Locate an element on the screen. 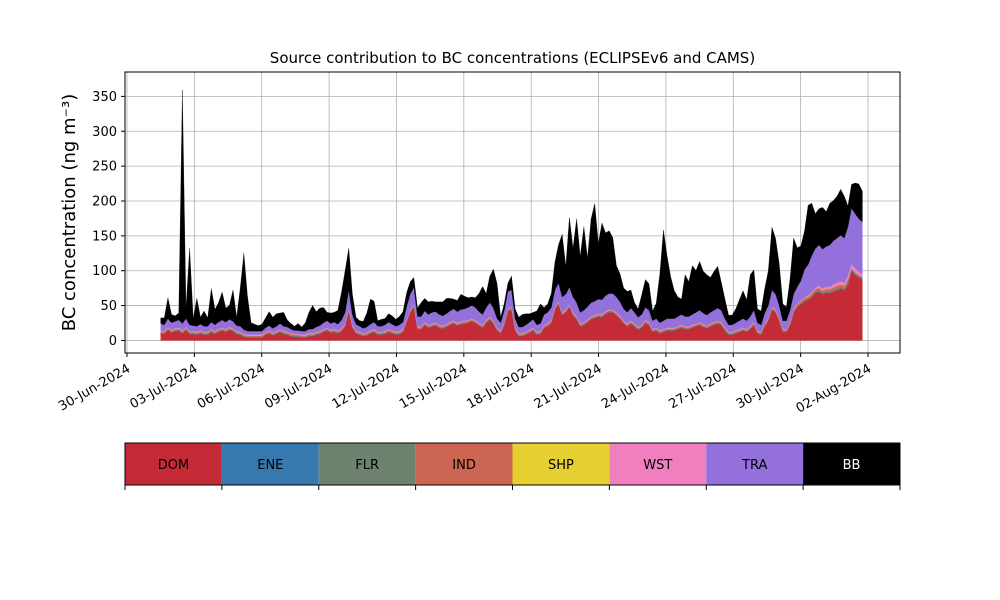  legend-label-bb: BB is located at coordinates (852, 465).